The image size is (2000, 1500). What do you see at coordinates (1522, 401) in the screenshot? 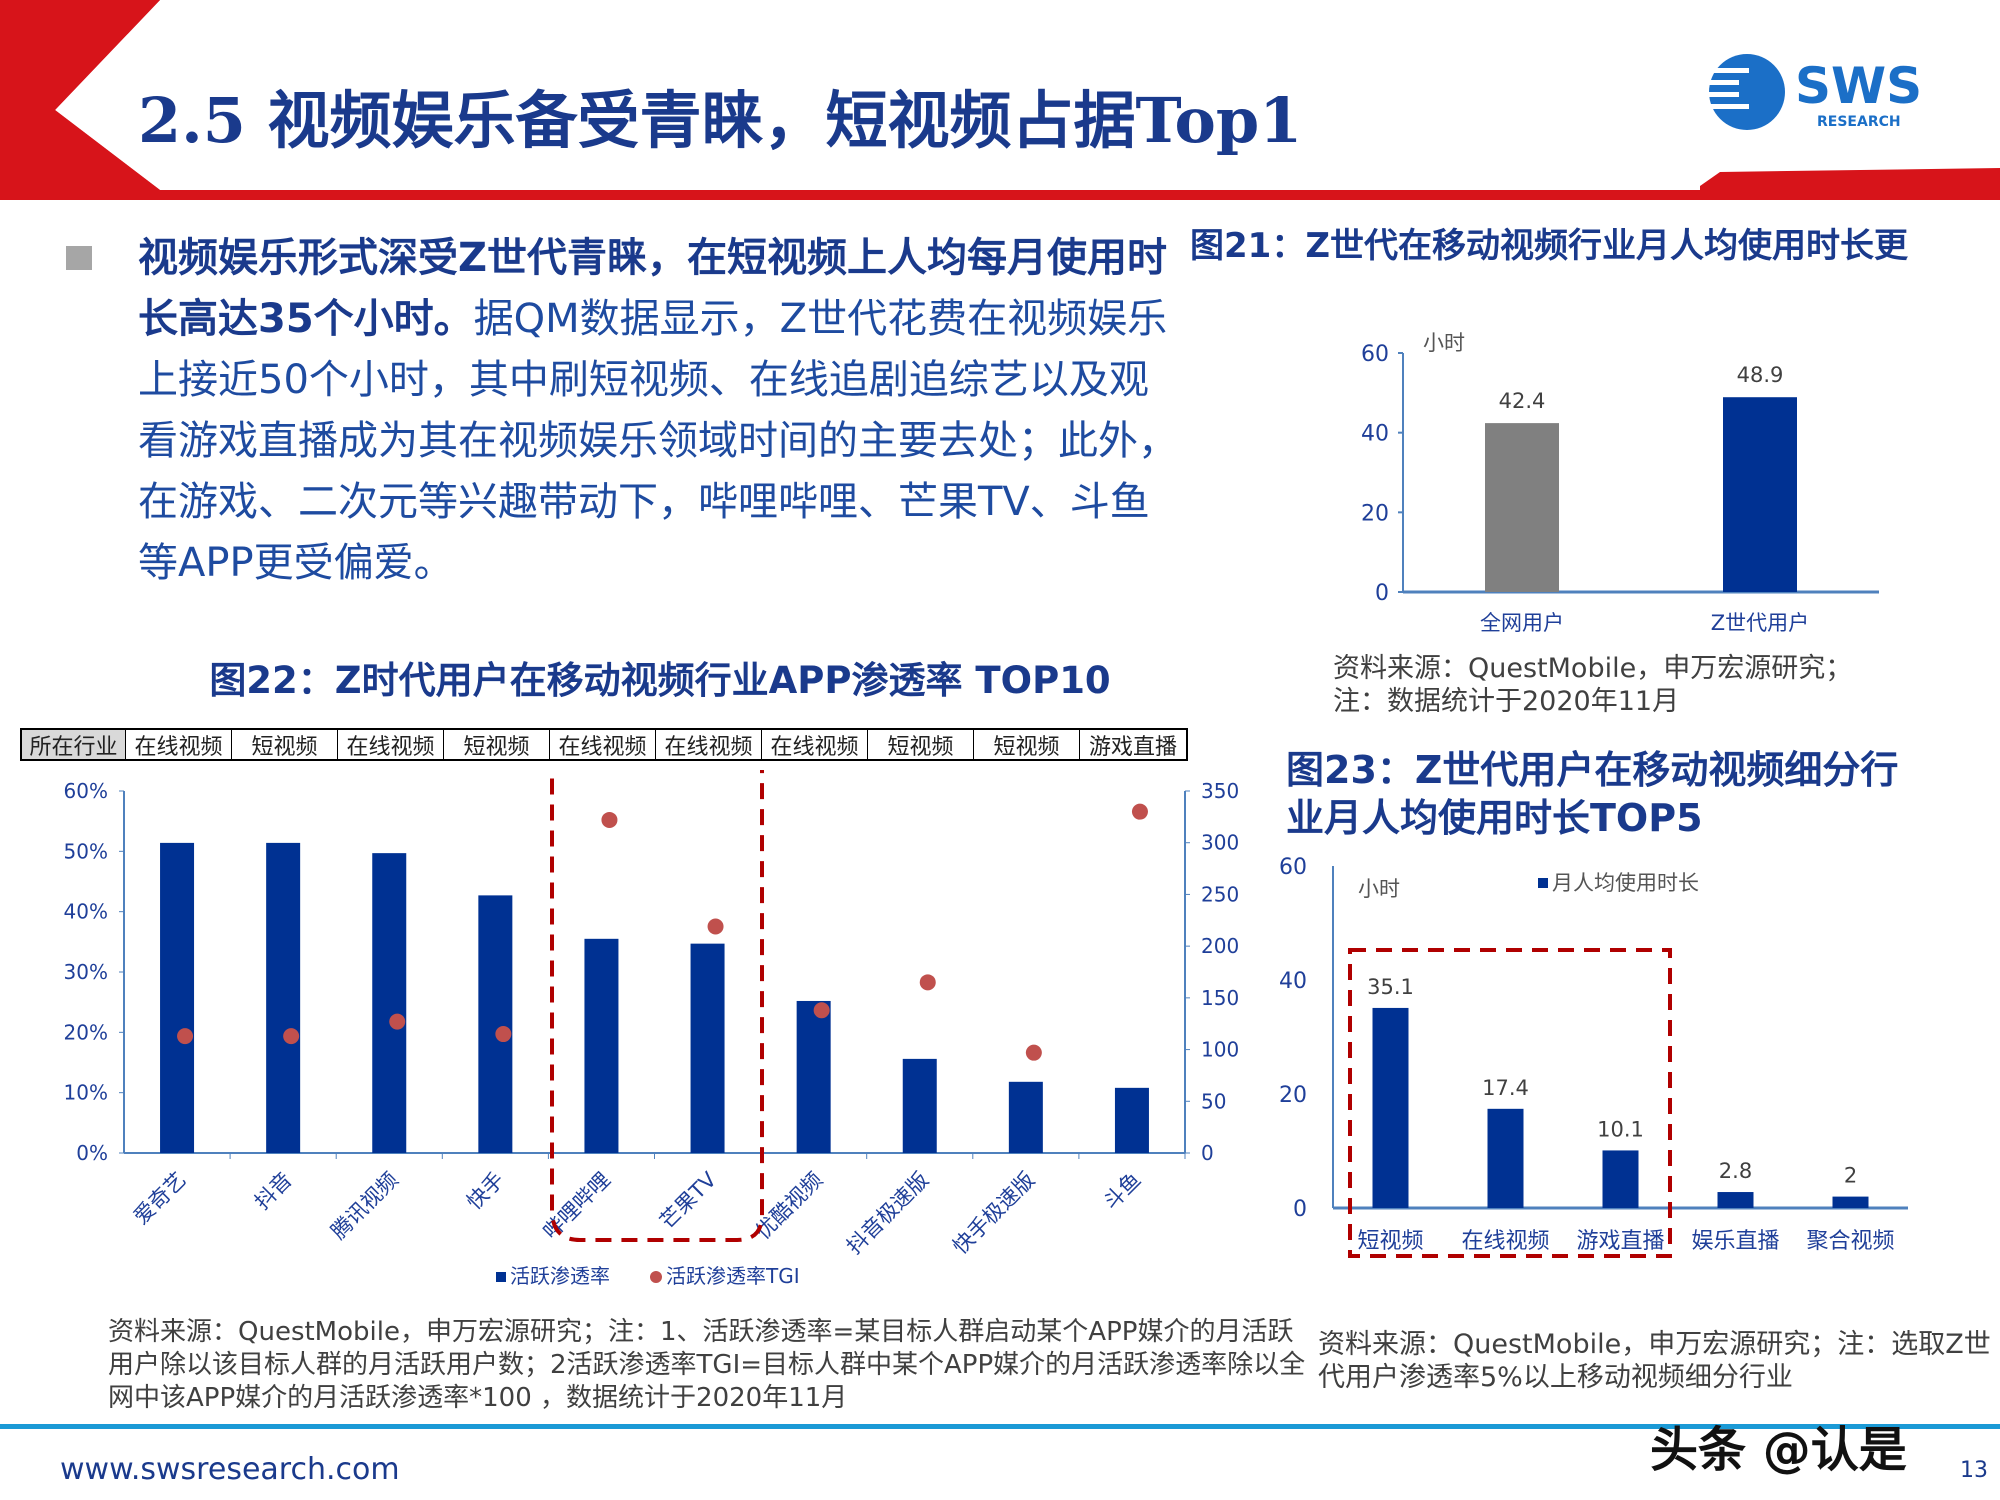
I see `data-label: 42.4` at bounding box center [1522, 401].